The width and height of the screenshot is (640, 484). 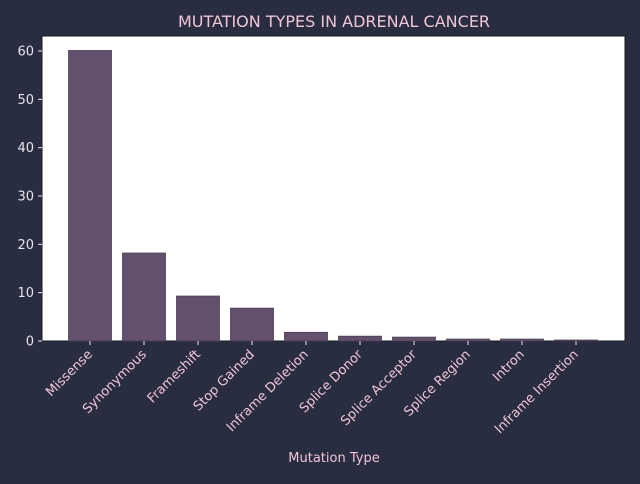 I want to click on y-tick-label: 60, so click(x=25, y=51).